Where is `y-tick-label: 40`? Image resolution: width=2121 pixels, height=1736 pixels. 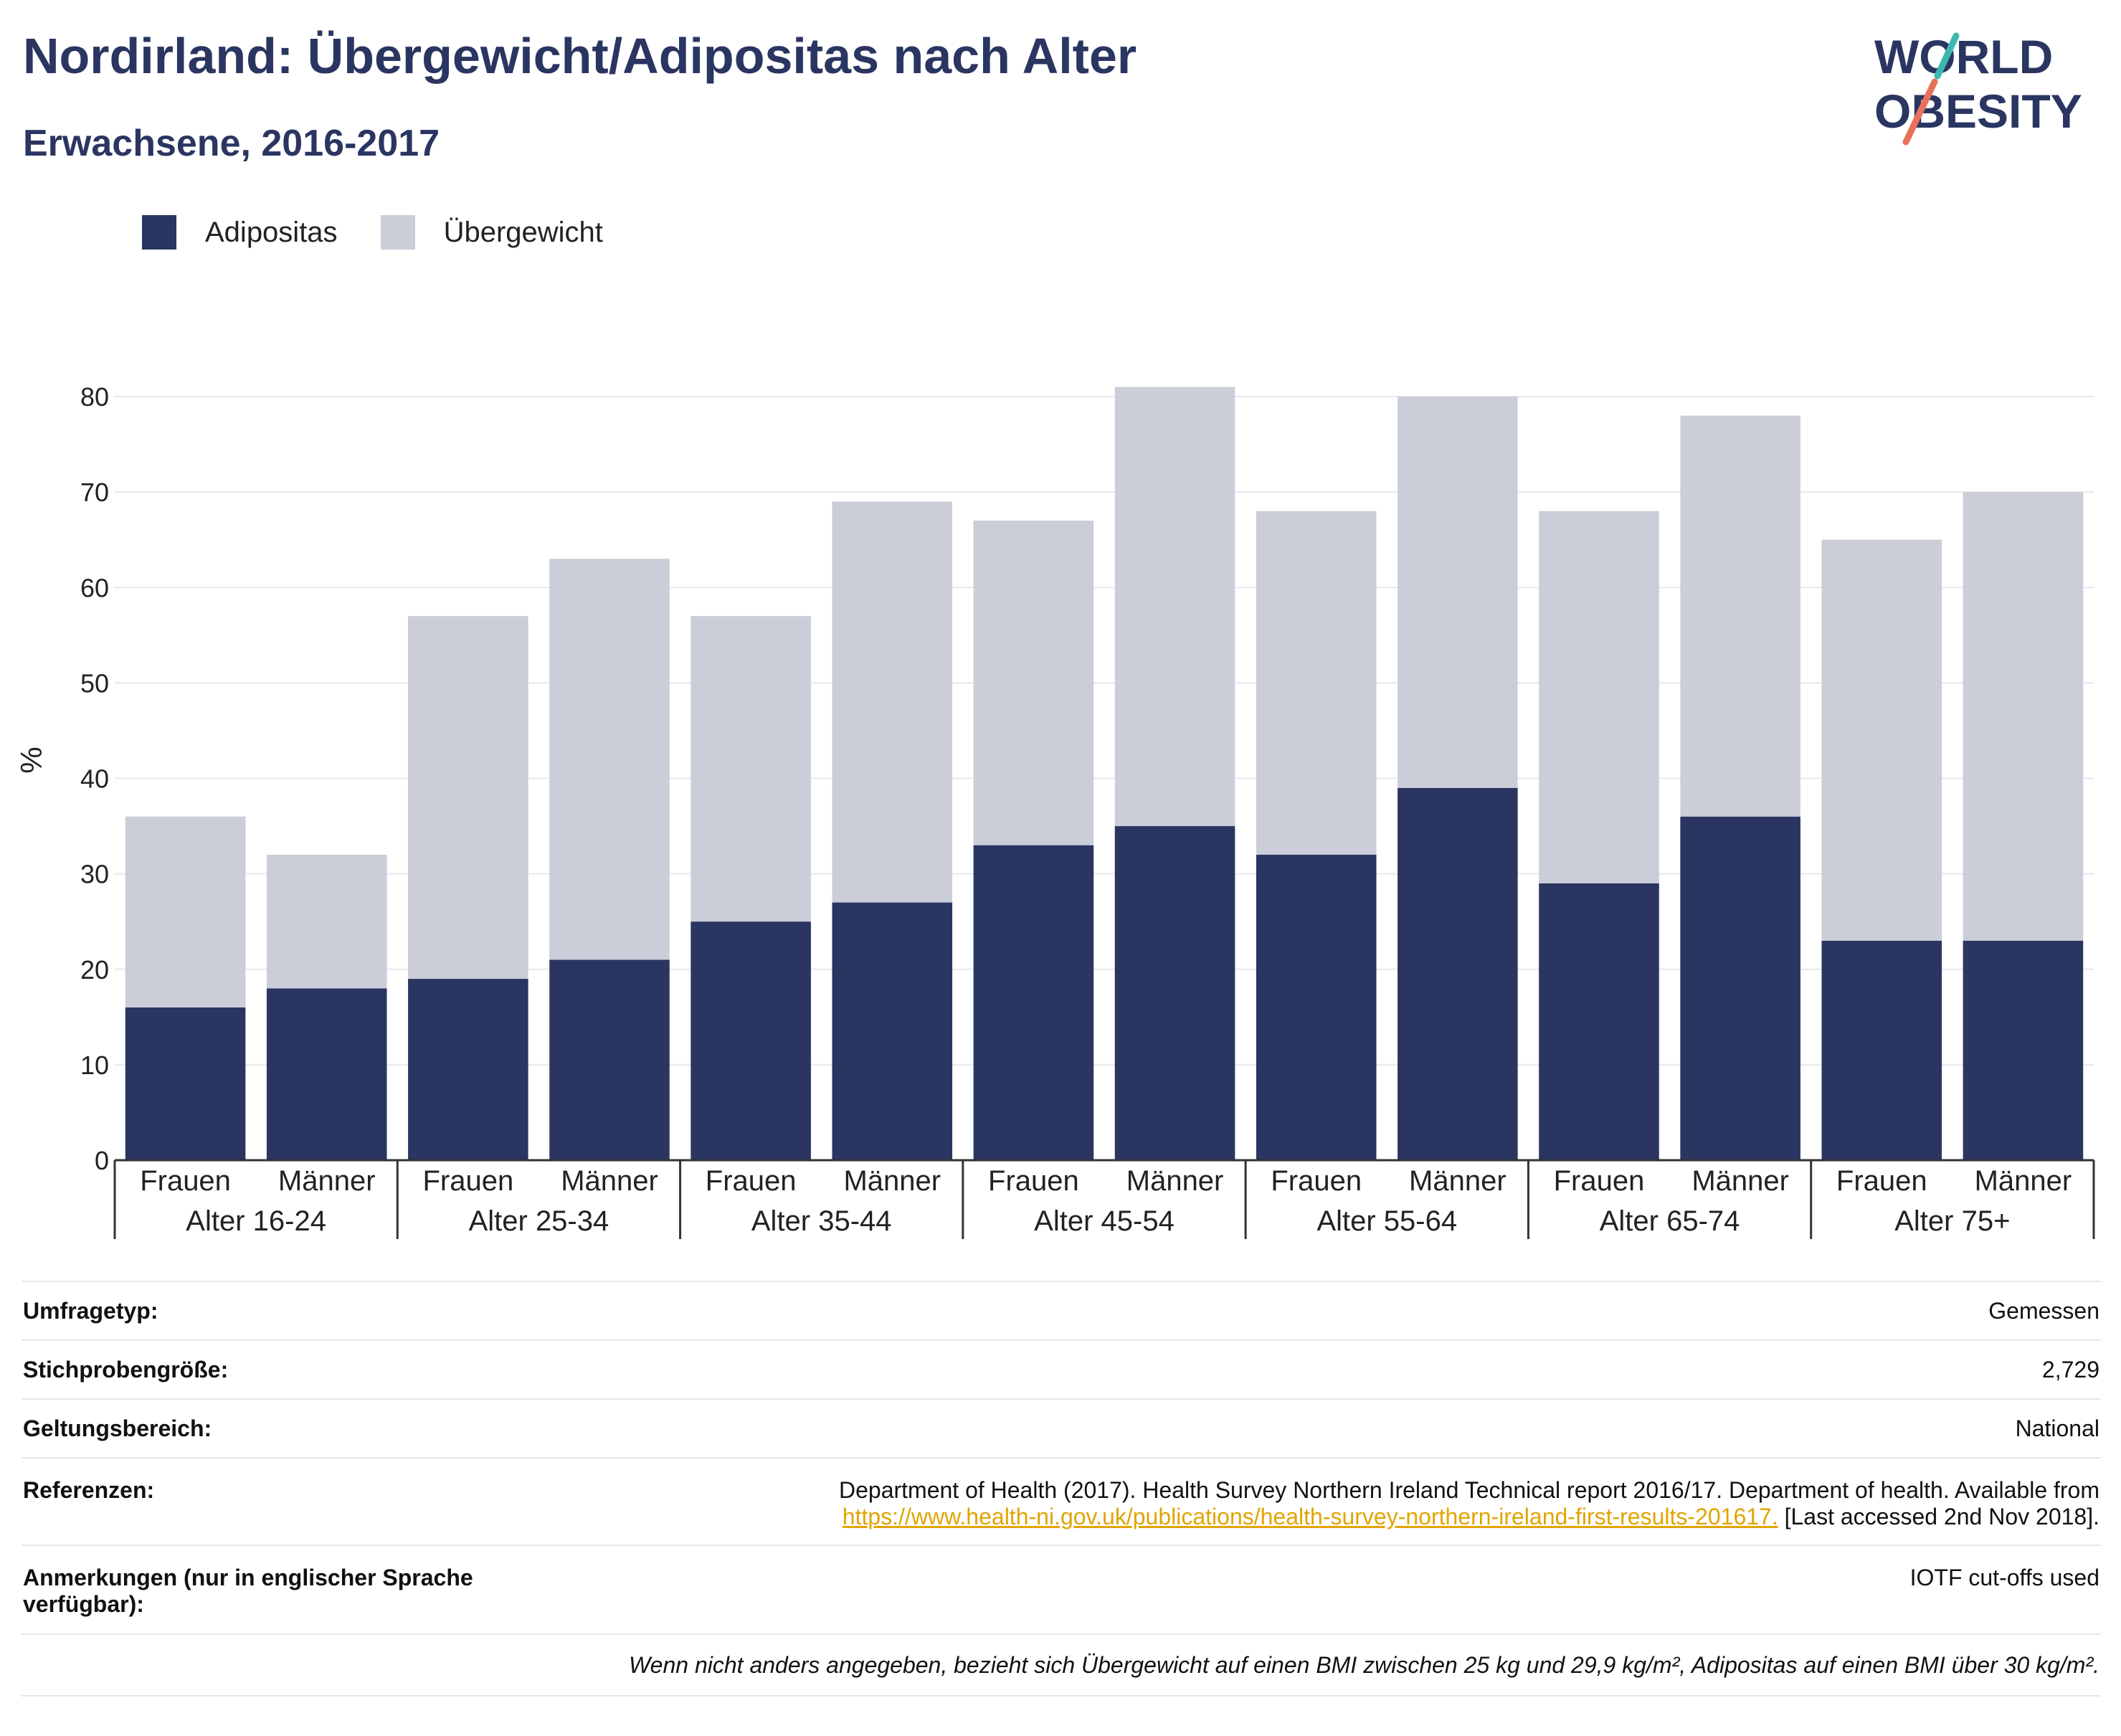 y-tick-label: 40 is located at coordinates (94, 779).